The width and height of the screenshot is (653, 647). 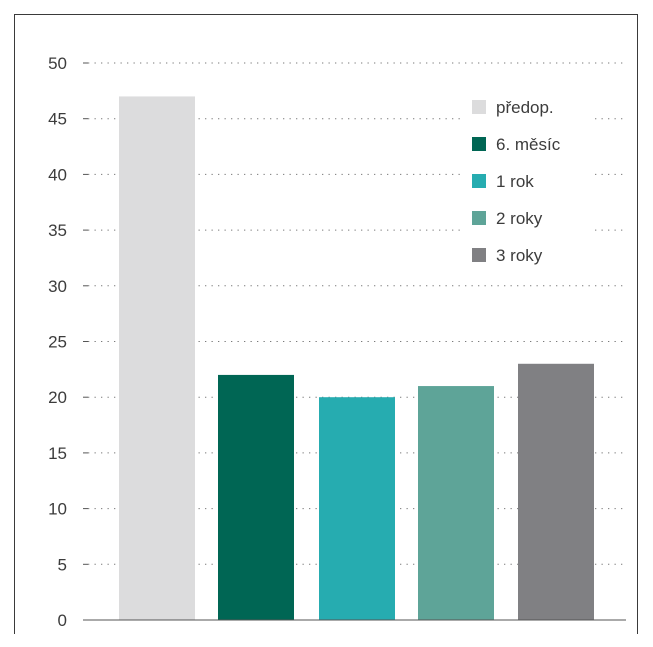 I want to click on legend: předop. 6. měsíc 1 rok 2 roky 3 roky, so click(x=528, y=175).